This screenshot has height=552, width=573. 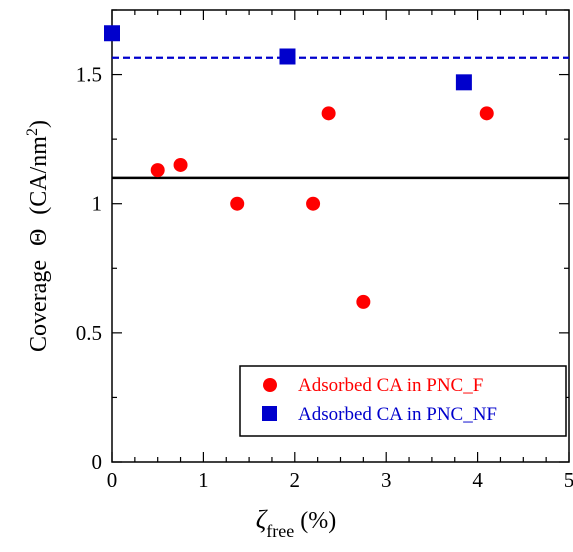 What do you see at coordinates (295, 480) in the screenshot?
I see `x-tick-label: 2` at bounding box center [295, 480].